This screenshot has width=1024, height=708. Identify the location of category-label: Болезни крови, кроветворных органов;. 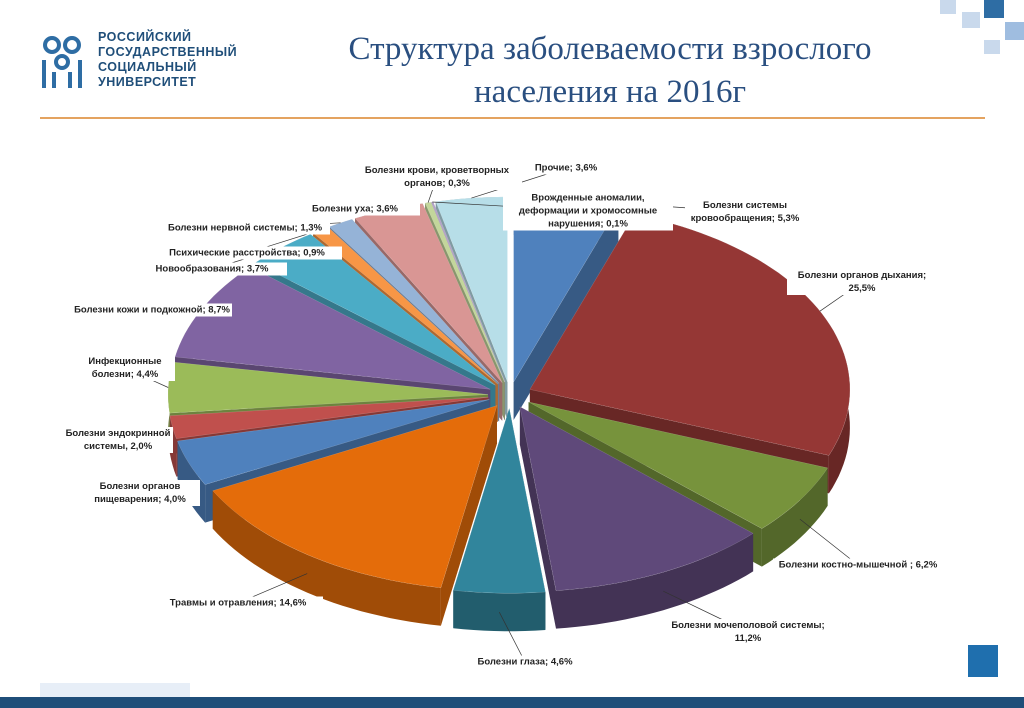
(437, 177).